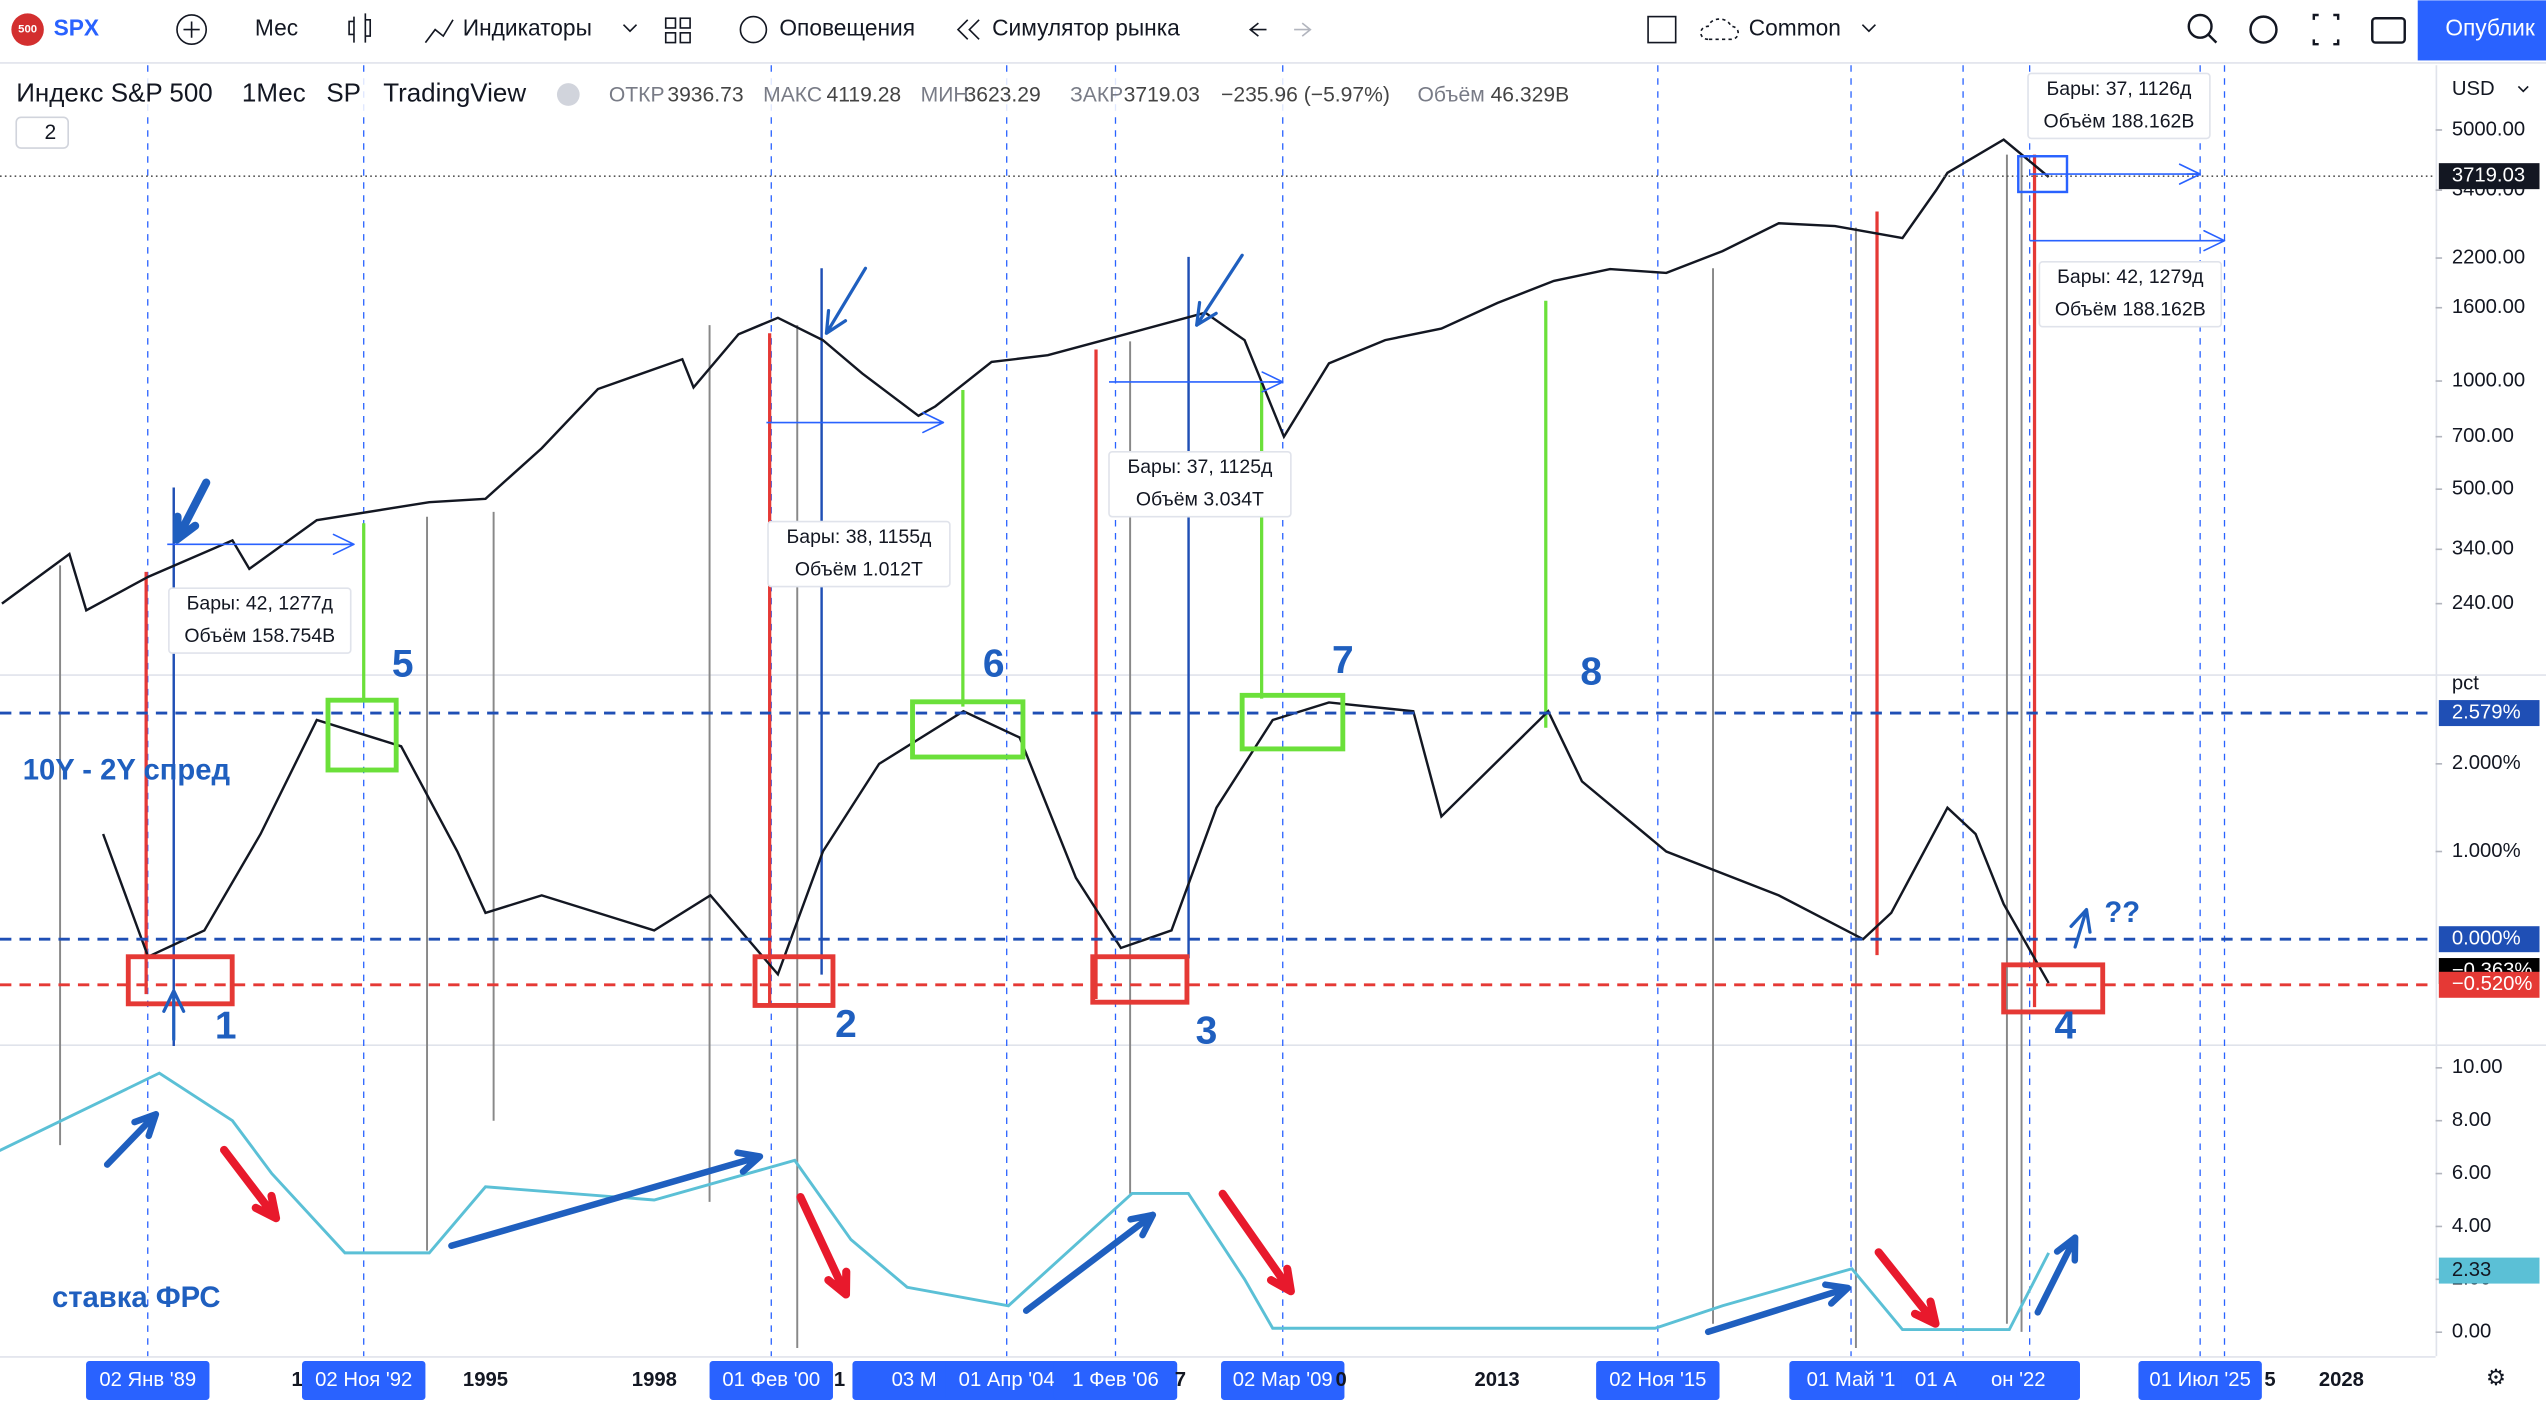 The width and height of the screenshot is (2546, 1402). What do you see at coordinates (1305, 95) in the screenshot?
I see `change: −235.96 (−5.97%)` at bounding box center [1305, 95].